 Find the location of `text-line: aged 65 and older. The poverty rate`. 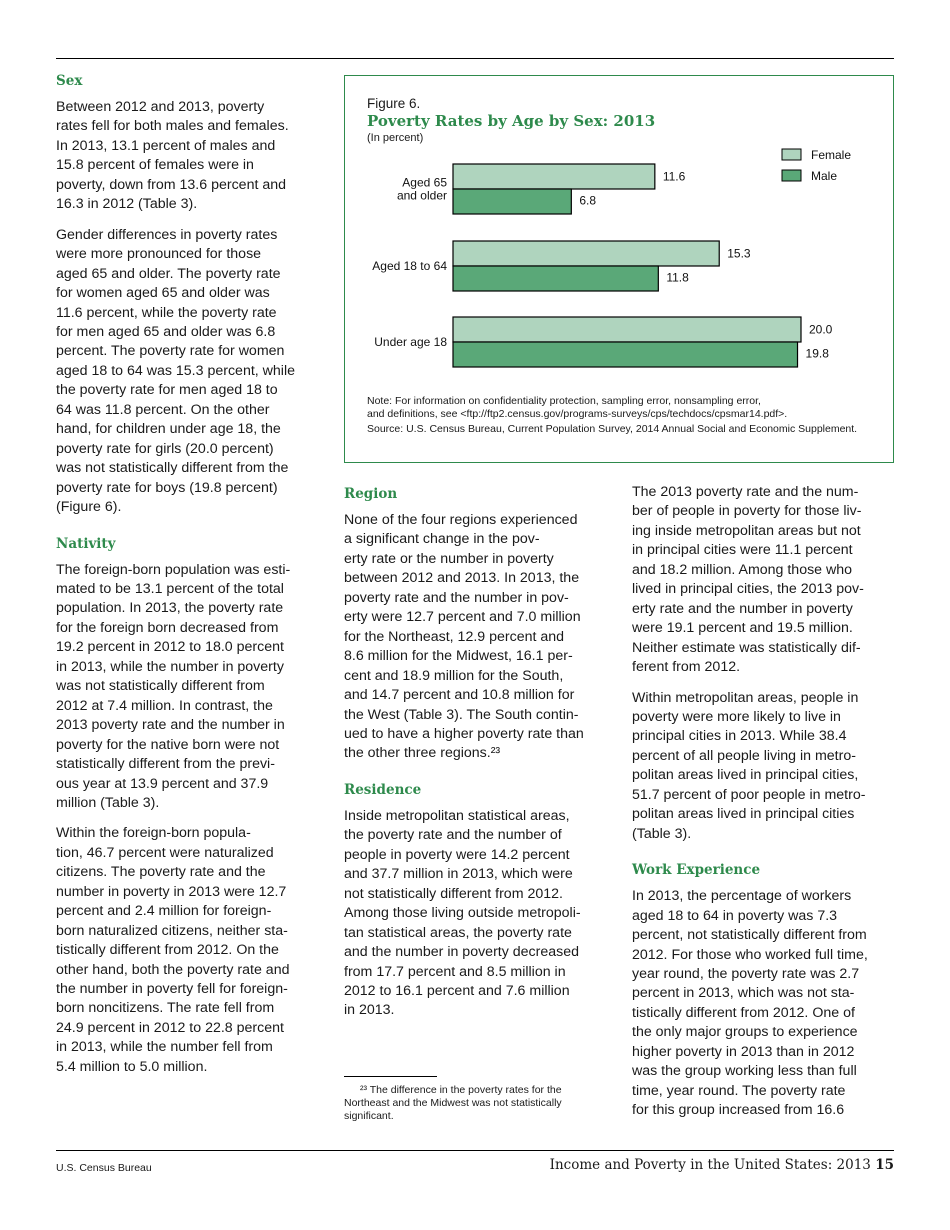

text-line: aged 65 and older. The poverty rate is located at coordinates (168, 273).